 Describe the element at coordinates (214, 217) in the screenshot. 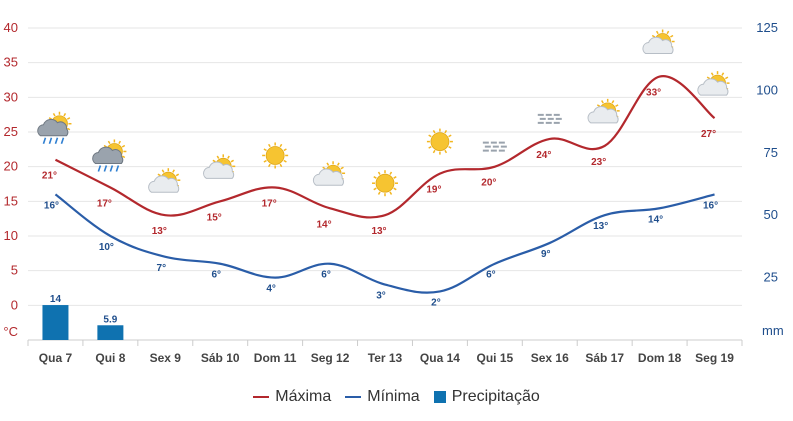

I see `max-temp-label: 15°` at that location.